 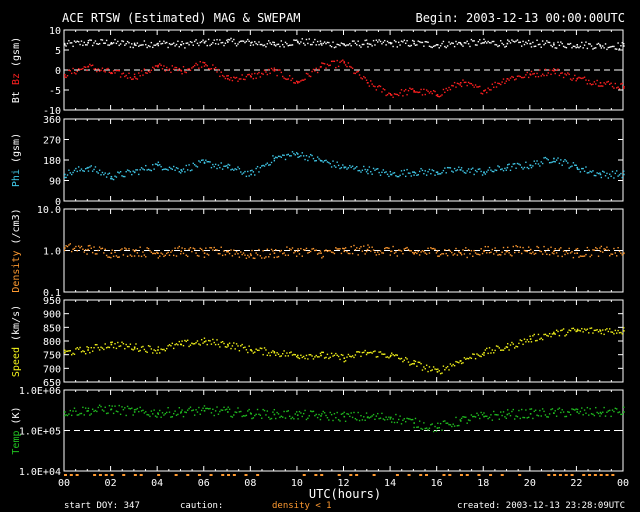 What do you see at coordinates (16, 418) in the screenshot?
I see `y-axis-label-part: (K)` at bounding box center [16, 418].